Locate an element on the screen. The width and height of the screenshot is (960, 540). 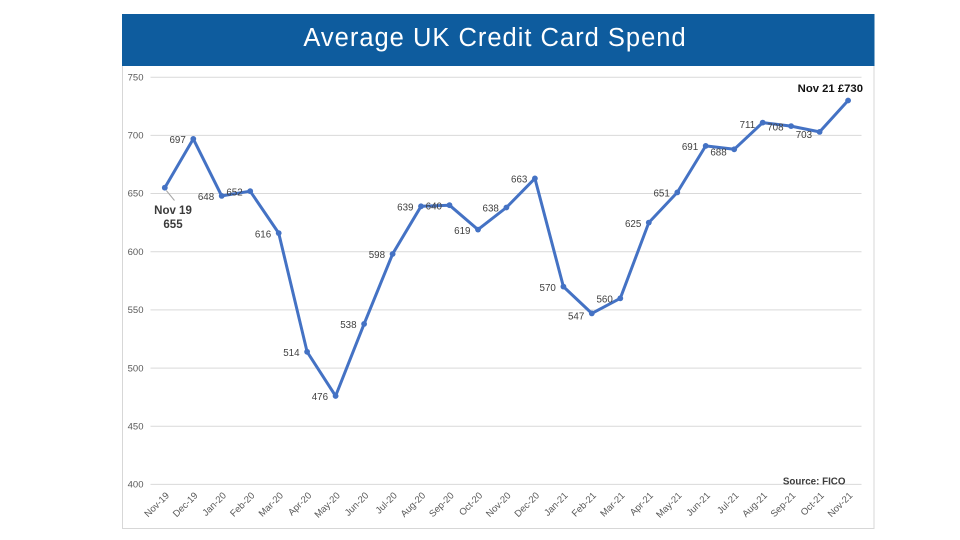
svg-text: 652 is located at coordinates (234, 192).